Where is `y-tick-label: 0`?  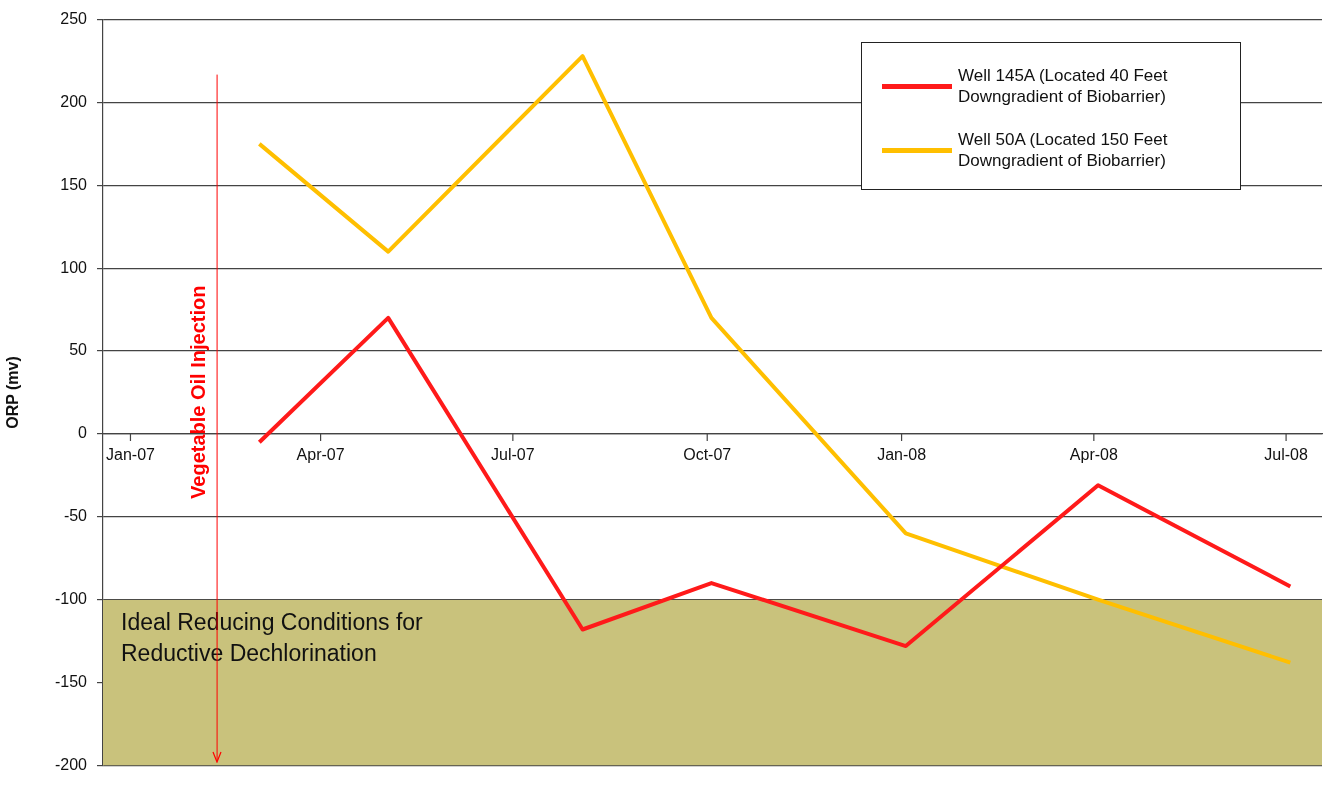
y-tick-label: 0 is located at coordinates (83, 433).